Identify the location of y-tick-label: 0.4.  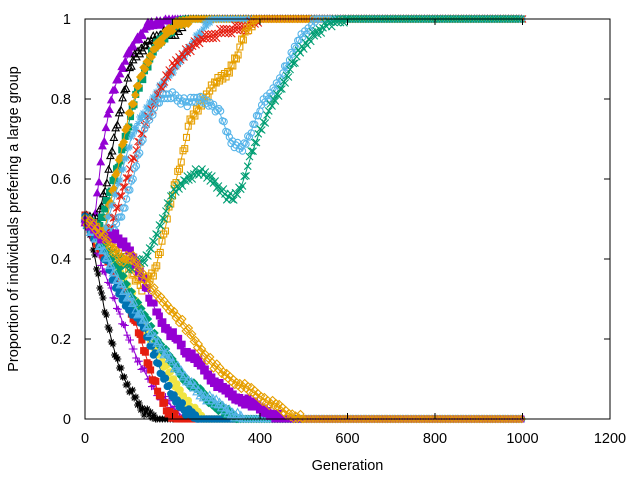
(61, 260).